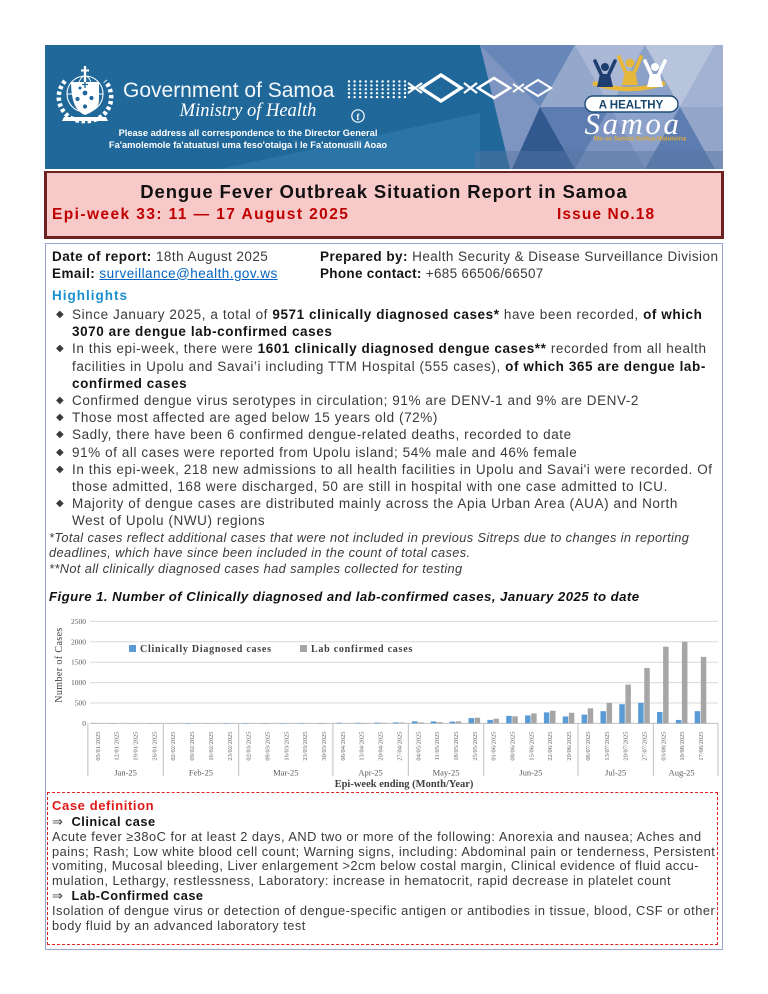  What do you see at coordinates (615, 773) in the screenshot?
I see `svg-text: Jul-25` at bounding box center [615, 773].